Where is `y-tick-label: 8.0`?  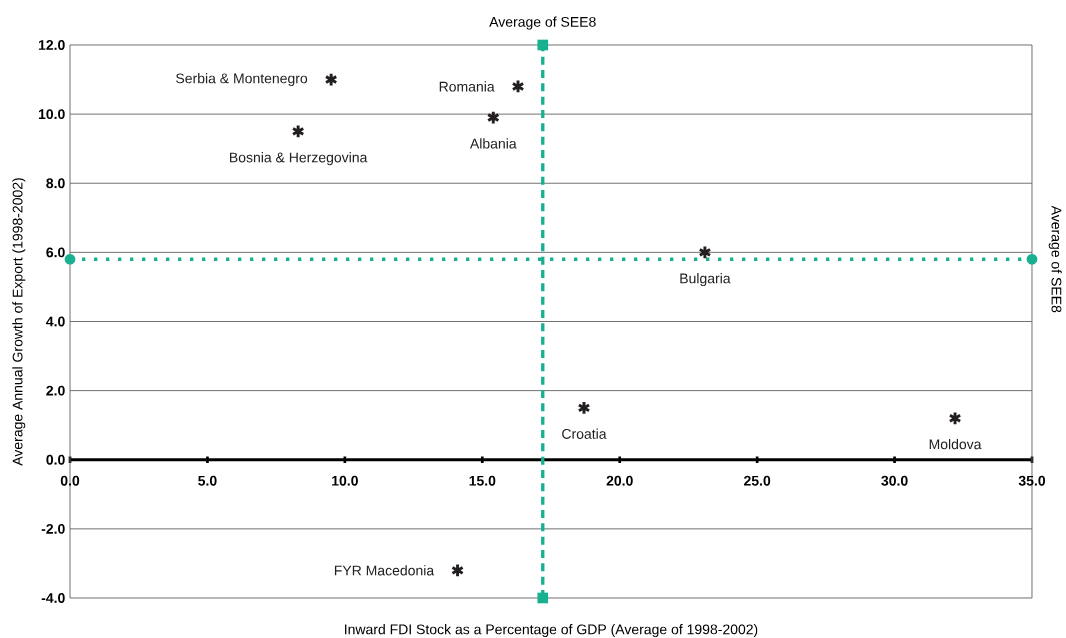 y-tick-label: 8.0 is located at coordinates (55, 183).